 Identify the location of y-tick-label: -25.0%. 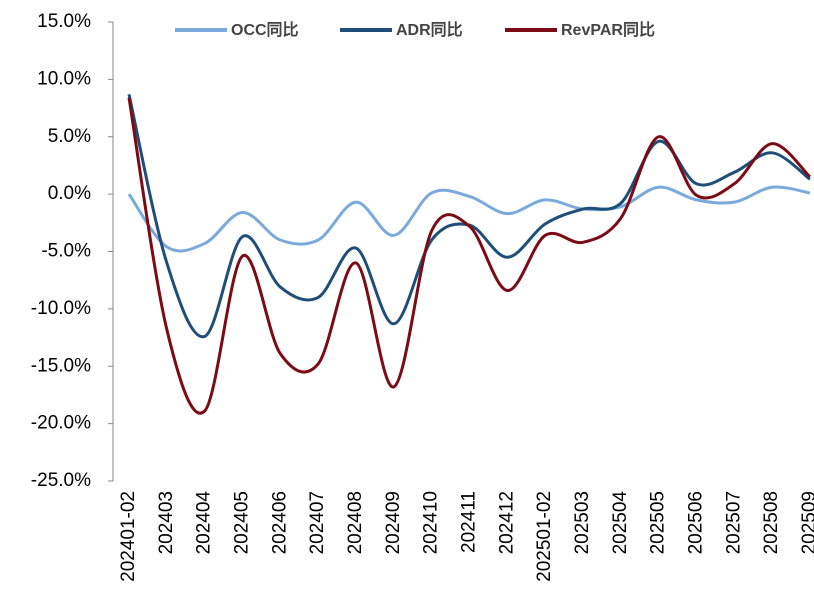
(61, 480).